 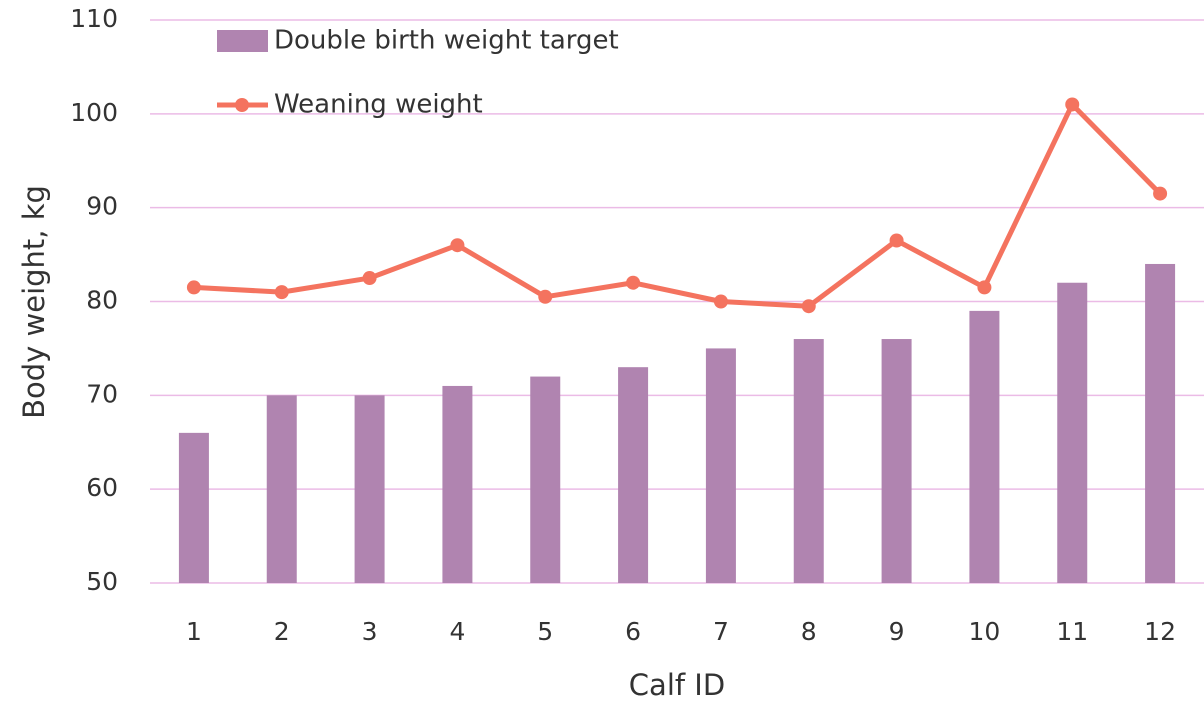 I want to click on x-tick-label: 10, so click(x=985, y=631).